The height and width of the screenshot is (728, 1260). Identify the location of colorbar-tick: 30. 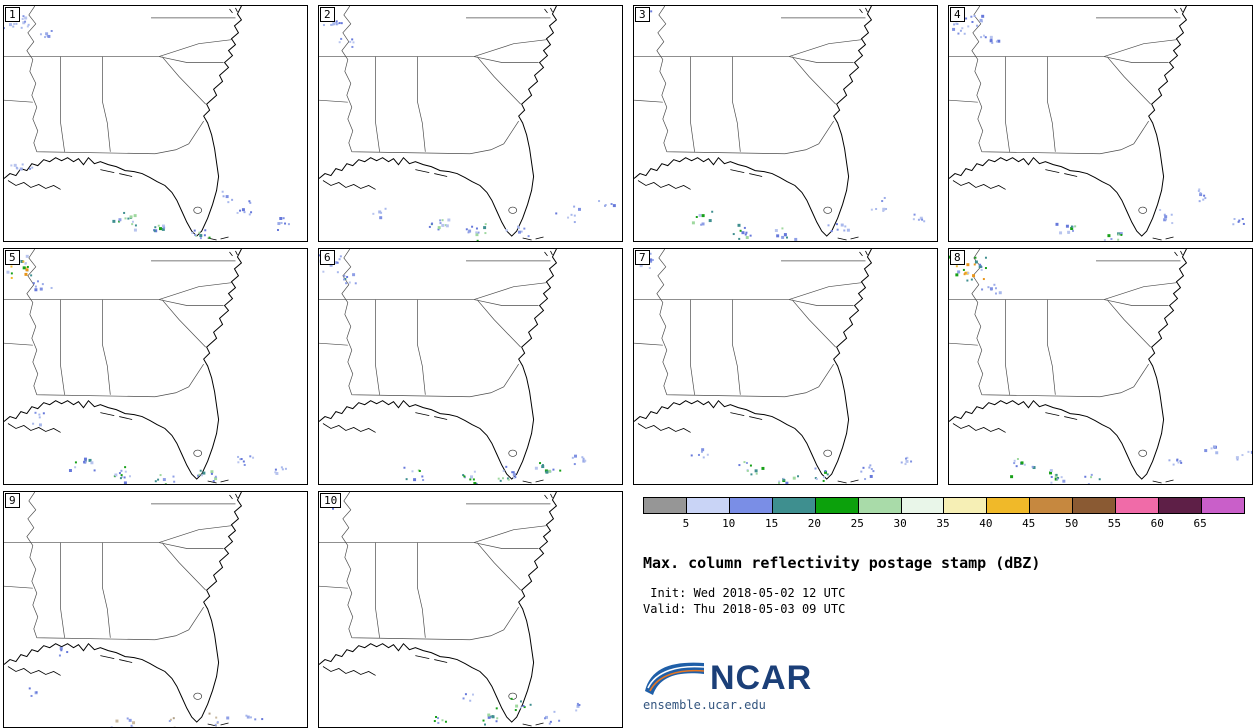
(900, 523).